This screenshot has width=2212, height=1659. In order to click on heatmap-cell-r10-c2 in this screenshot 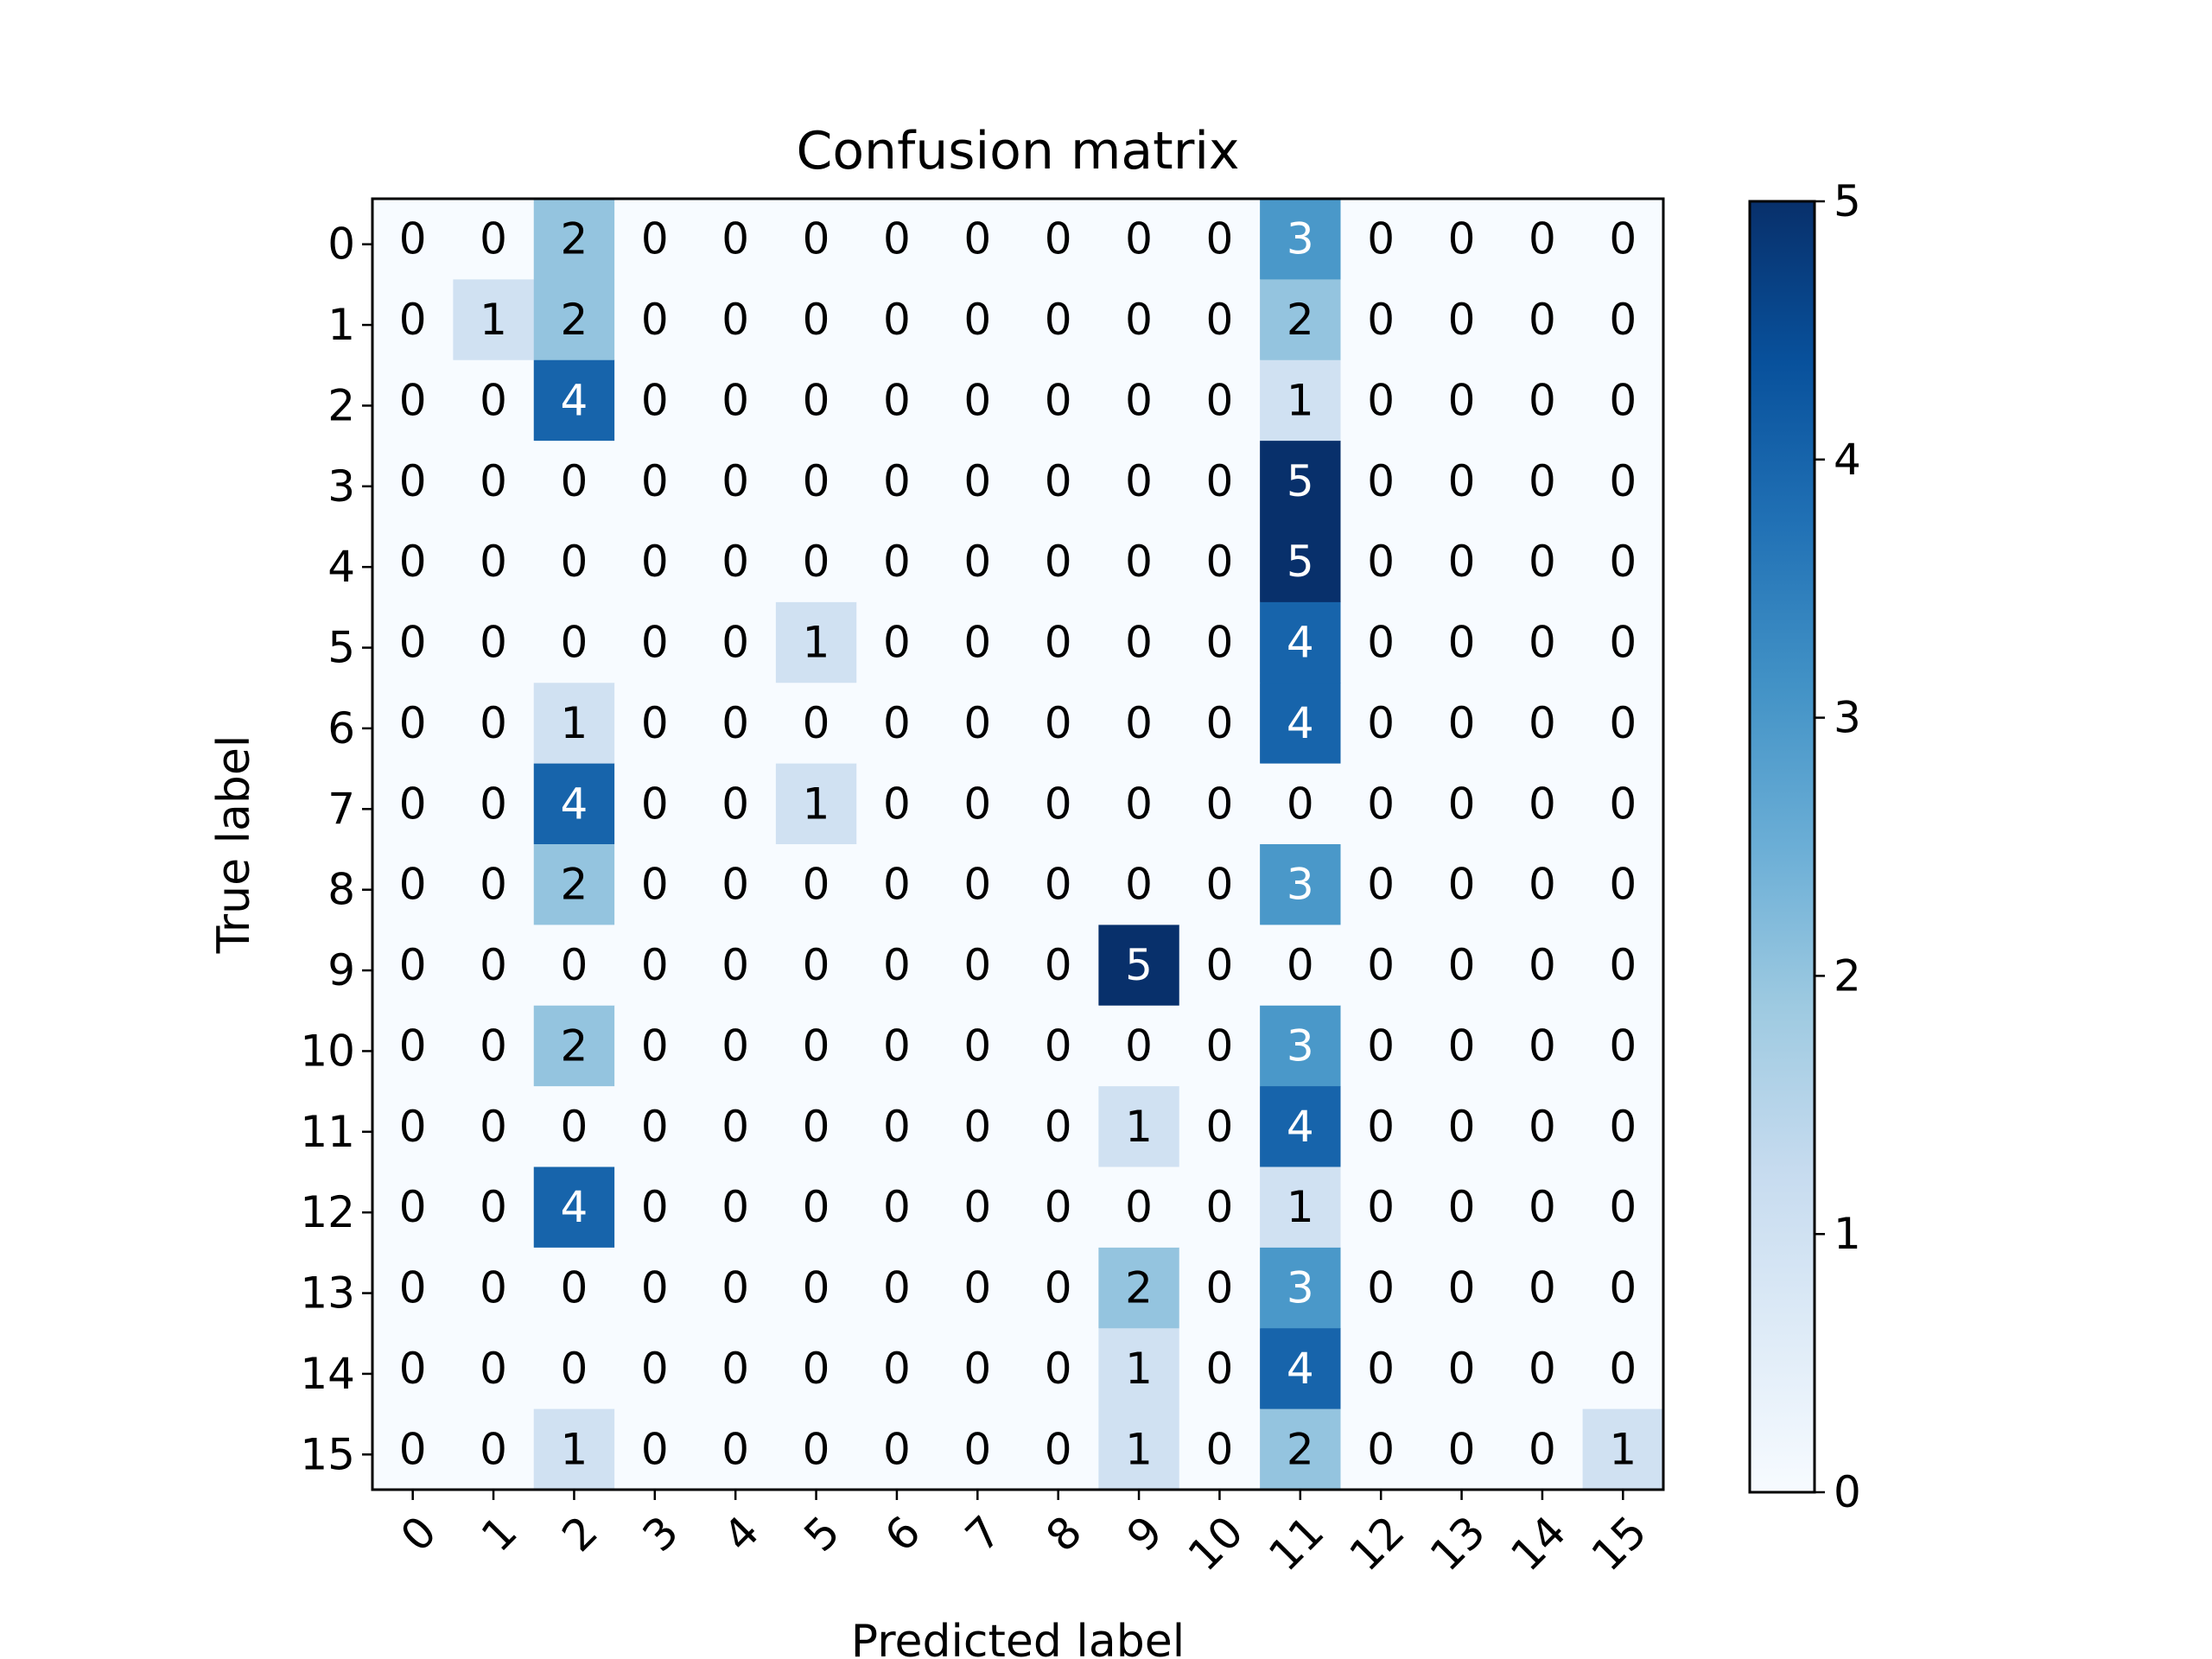, I will do `click(574, 1046)`.